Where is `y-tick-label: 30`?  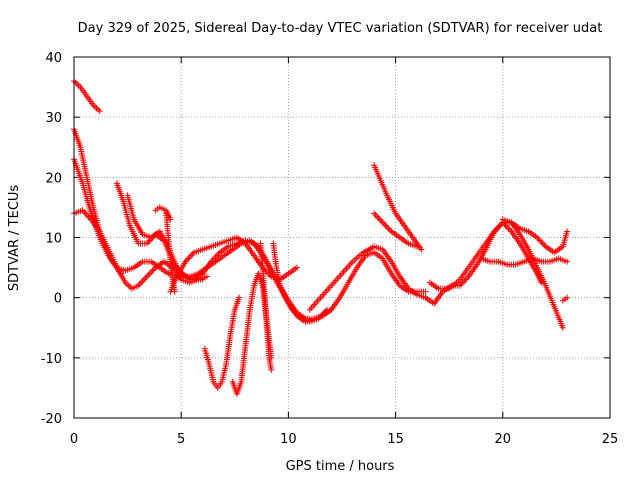
y-tick-label: 30 is located at coordinates (53, 118).